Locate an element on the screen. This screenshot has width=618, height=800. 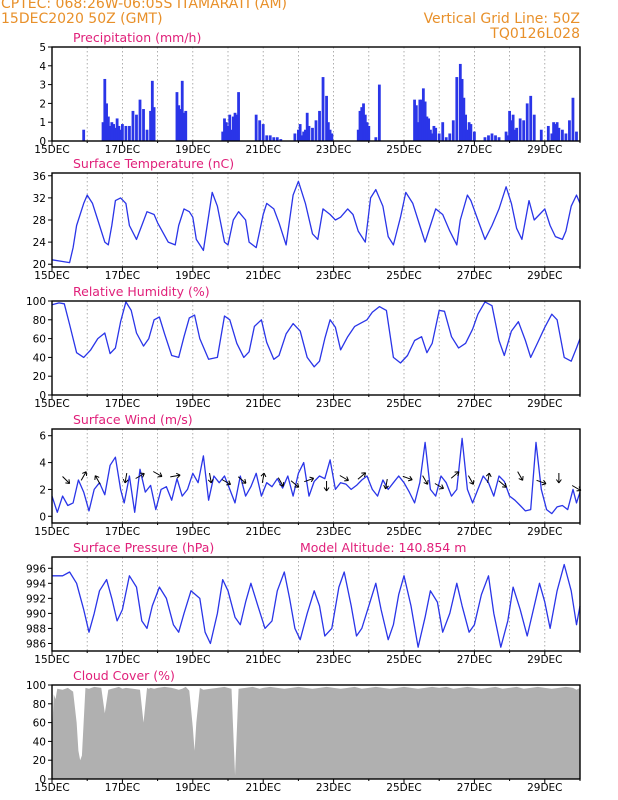
plot-frame is located at coordinates (316, 348).